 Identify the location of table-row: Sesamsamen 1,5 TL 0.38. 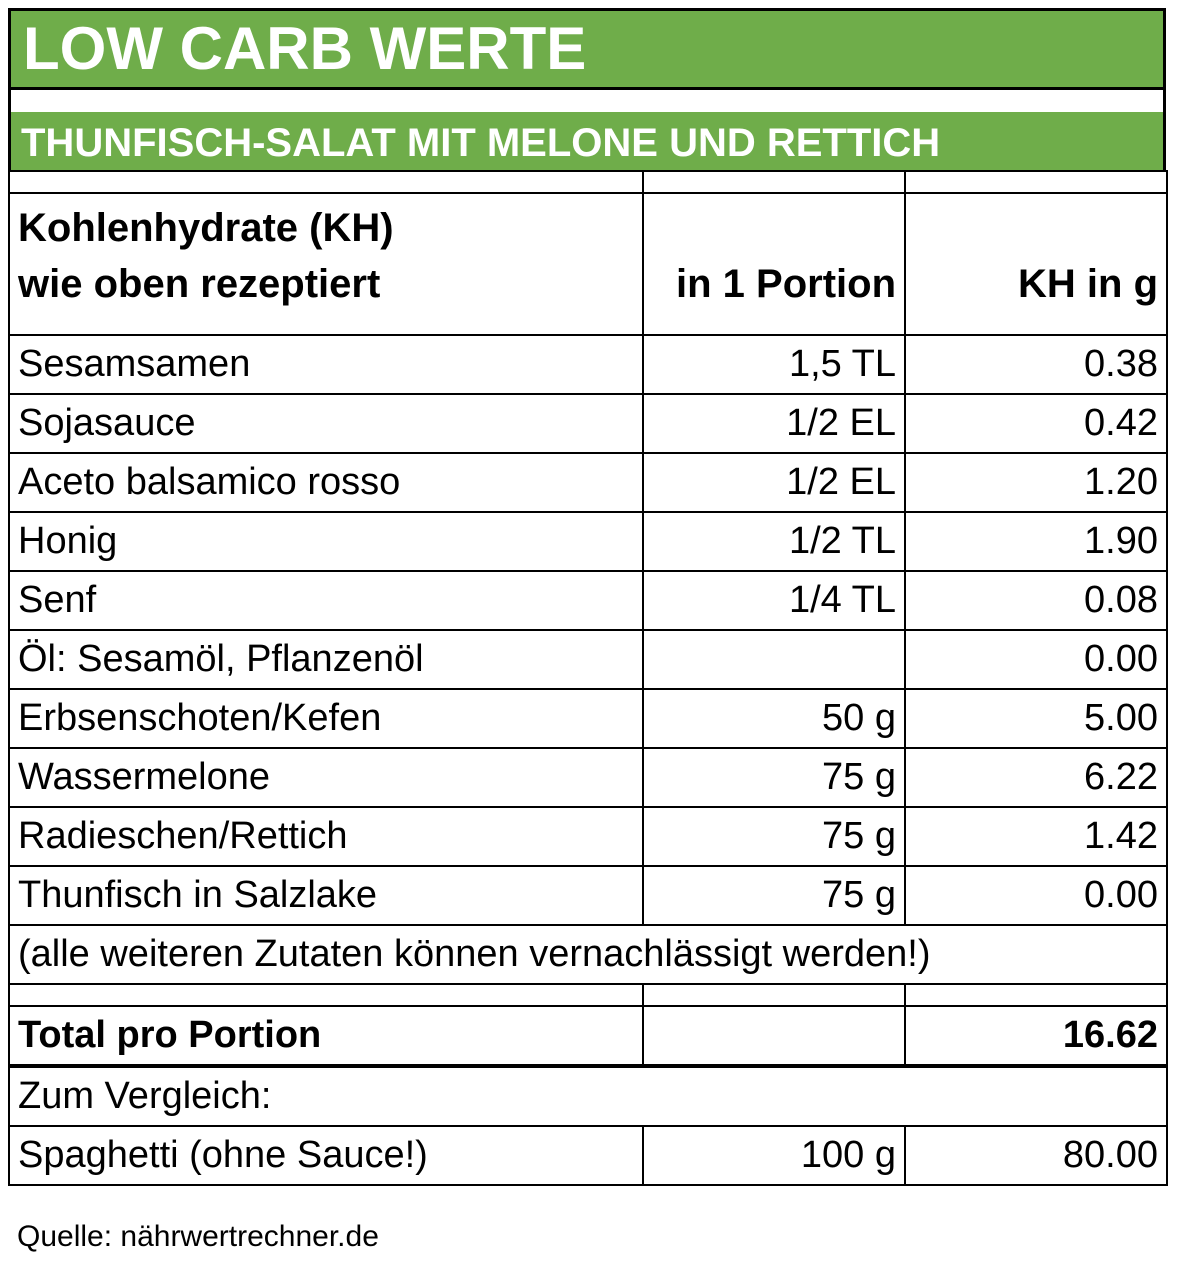
(588, 364).